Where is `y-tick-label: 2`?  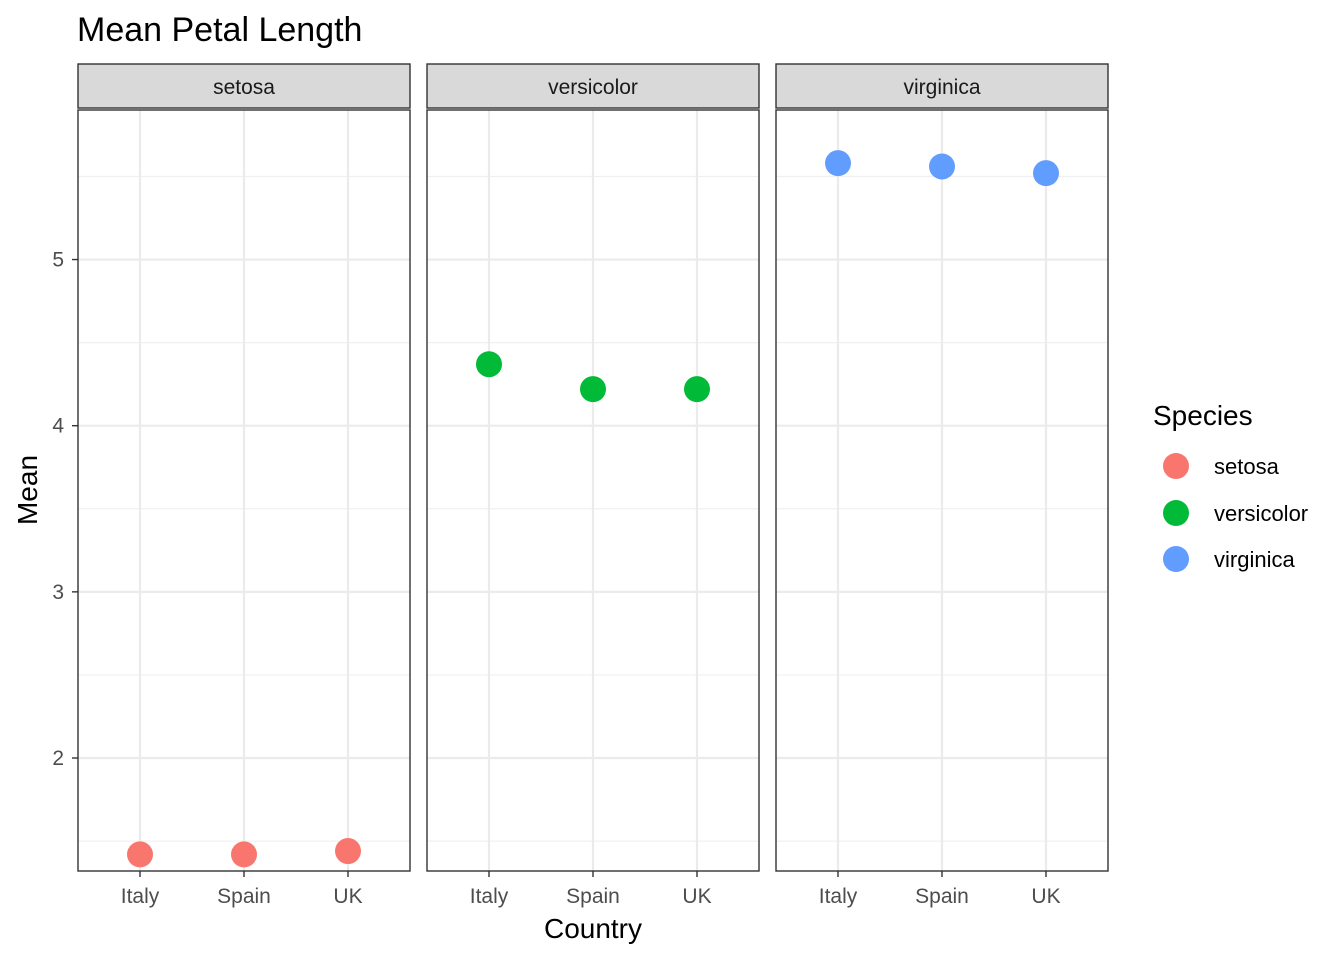
y-tick-label: 2 is located at coordinates (58, 758).